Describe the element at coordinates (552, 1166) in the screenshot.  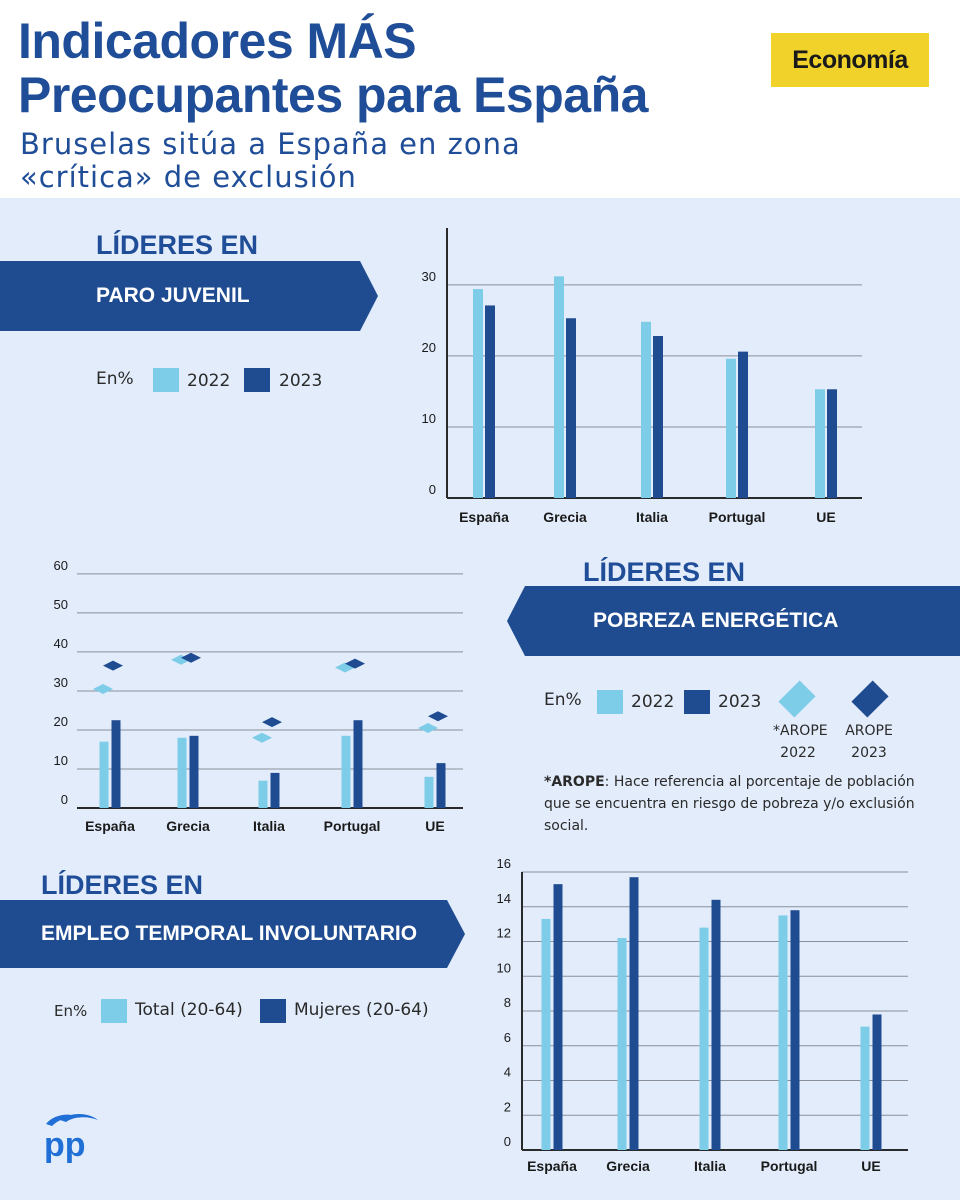
I see `empleo-category-label: España` at that location.